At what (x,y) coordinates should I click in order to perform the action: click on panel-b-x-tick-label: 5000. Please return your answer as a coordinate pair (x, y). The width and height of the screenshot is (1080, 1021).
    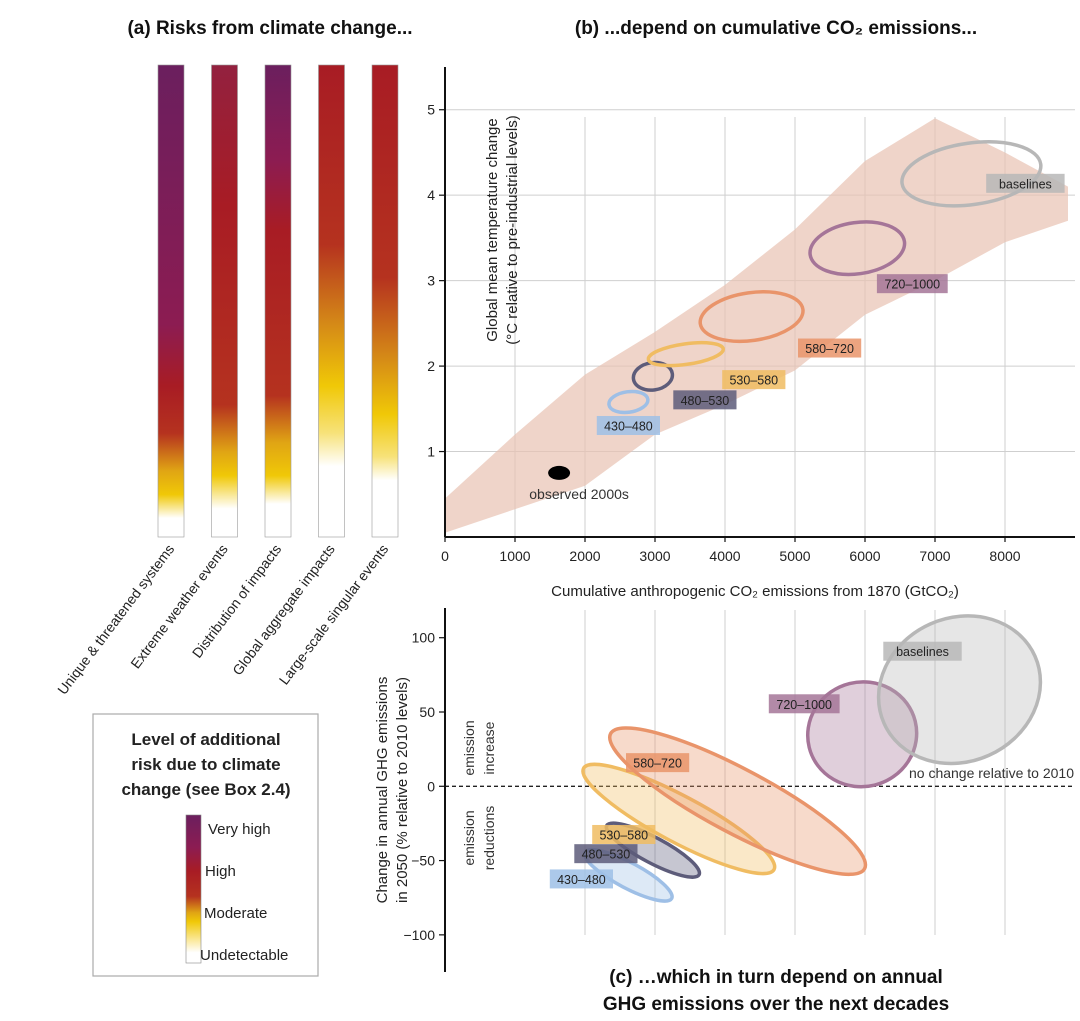
    Looking at the image, I should click on (794, 556).